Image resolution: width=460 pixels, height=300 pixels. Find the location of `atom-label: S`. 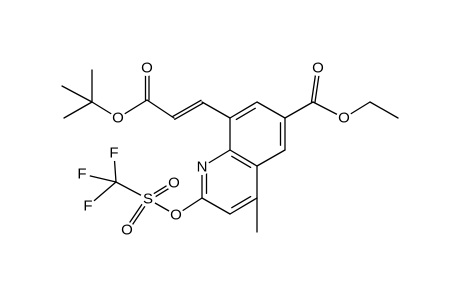

atom-label: S is located at coordinates (148, 199).